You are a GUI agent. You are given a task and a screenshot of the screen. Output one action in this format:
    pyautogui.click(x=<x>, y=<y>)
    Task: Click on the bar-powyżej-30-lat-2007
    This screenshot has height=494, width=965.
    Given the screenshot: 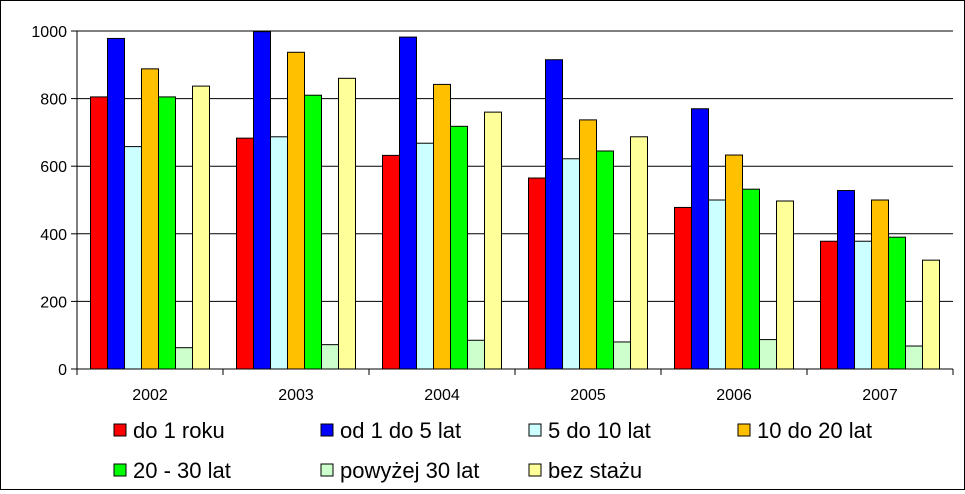 What is the action you would take?
    pyautogui.click(x=914, y=357)
    